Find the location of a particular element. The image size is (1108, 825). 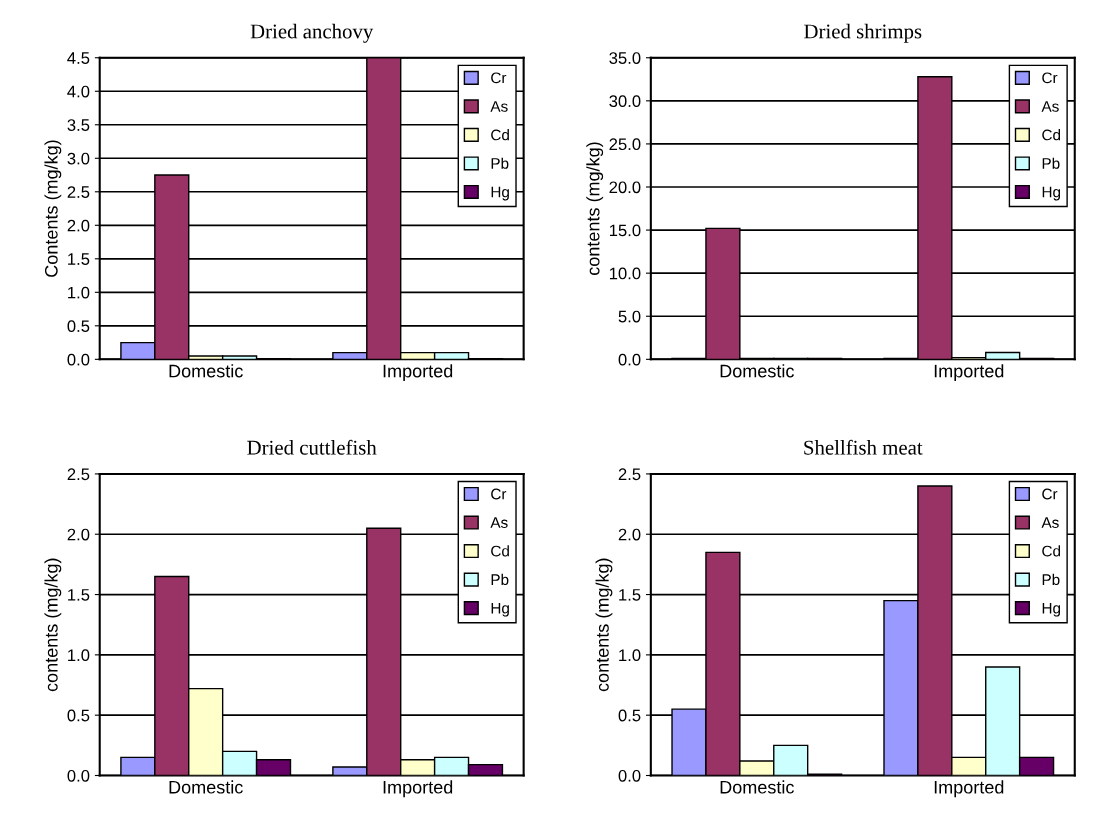

y-tick-label: 3.5 is located at coordinates (78, 125).